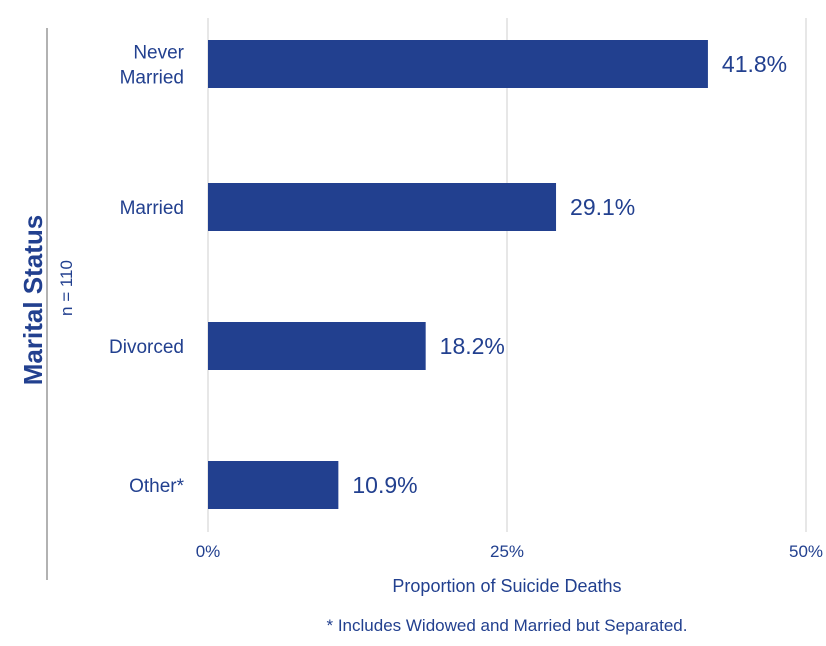  I want to click on category-label: Married, so click(152, 208).